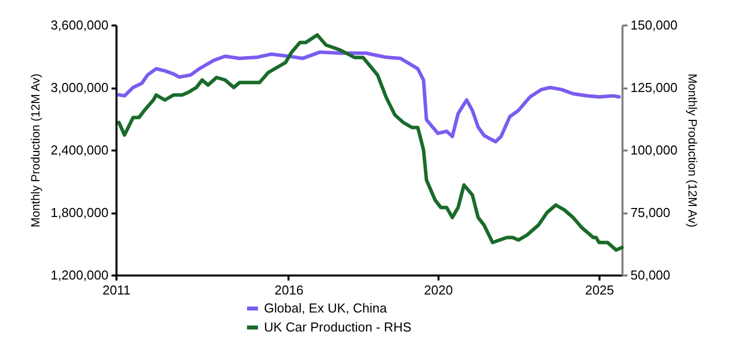 Image resolution: width=730 pixels, height=342 pixels. What do you see at coordinates (650, 275) in the screenshot?
I see `y2-tick-label: 50,000` at bounding box center [650, 275].